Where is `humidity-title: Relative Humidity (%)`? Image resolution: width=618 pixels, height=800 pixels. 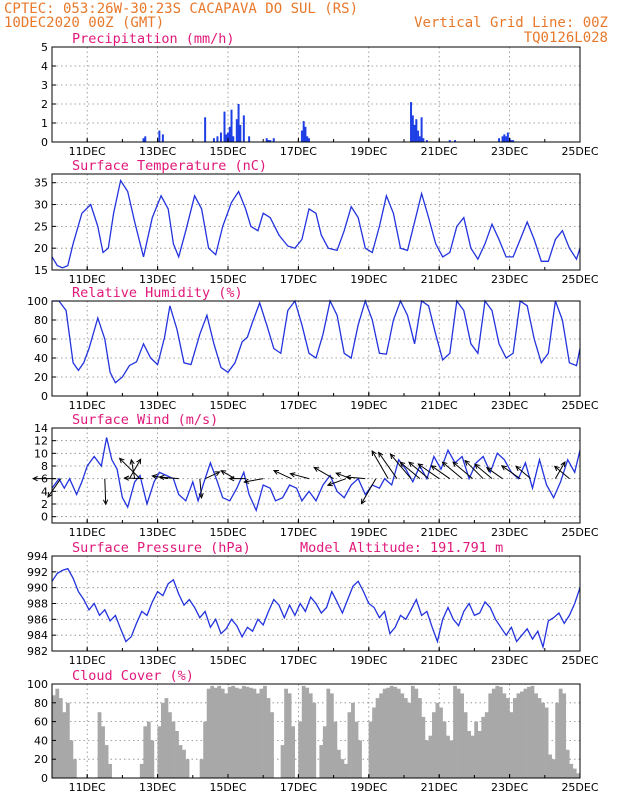
humidity-title: Relative Humidity (%) is located at coordinates (157, 293).